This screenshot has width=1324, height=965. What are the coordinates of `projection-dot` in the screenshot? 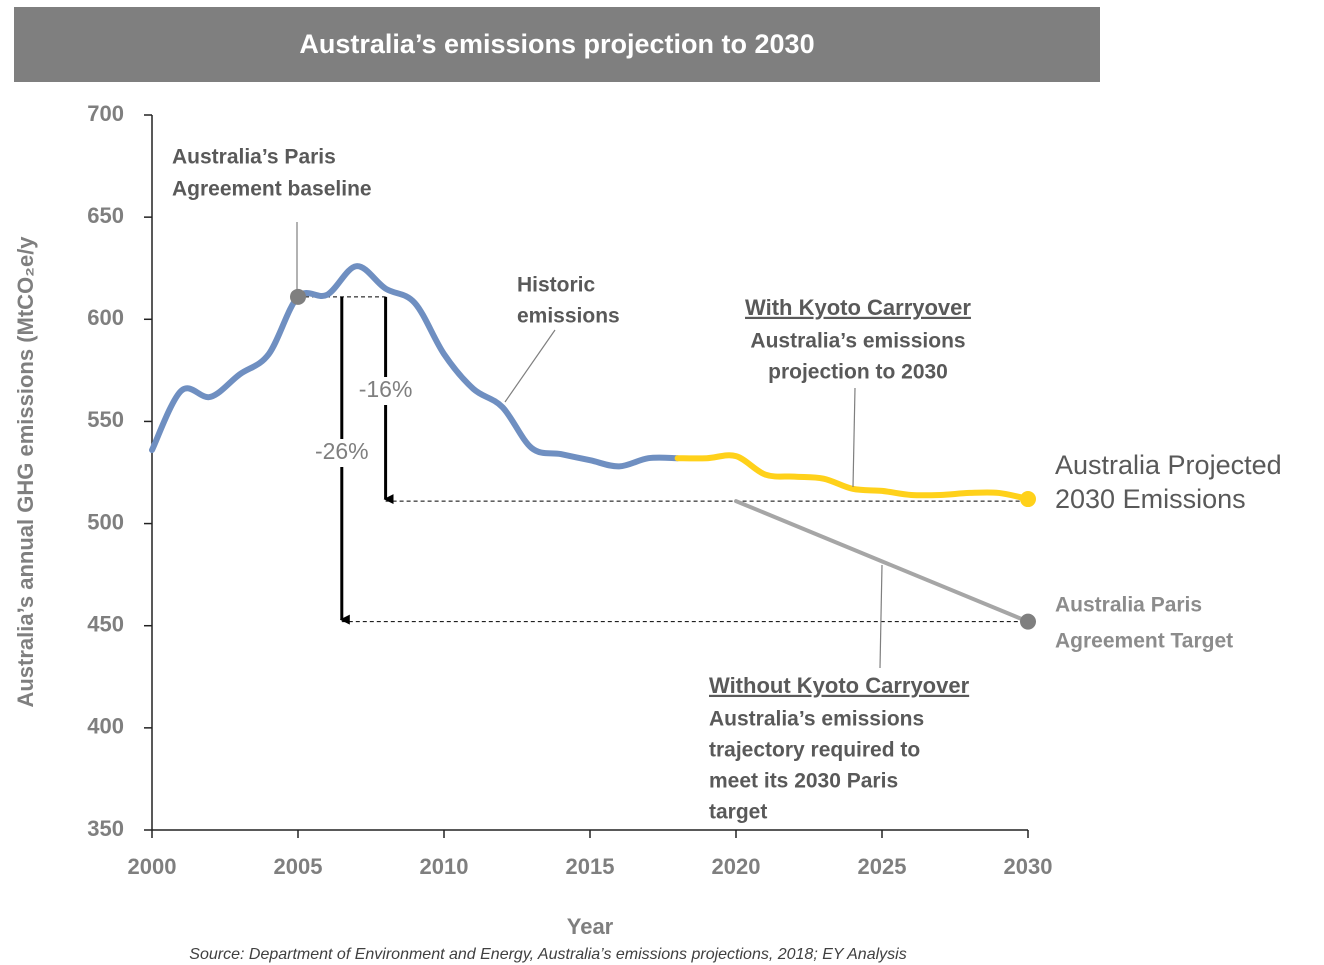 It's located at (1028, 499).